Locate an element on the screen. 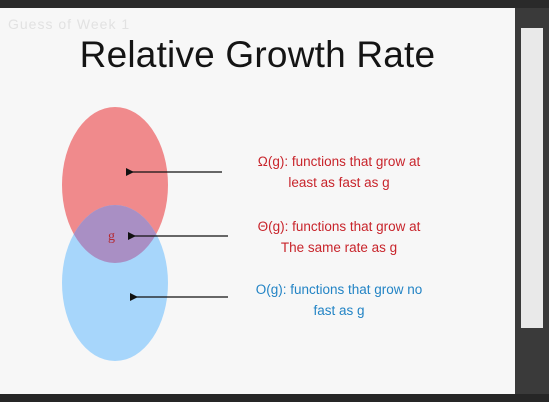 The width and height of the screenshot is (549, 402). overlap-region is located at coordinates (115, 234).